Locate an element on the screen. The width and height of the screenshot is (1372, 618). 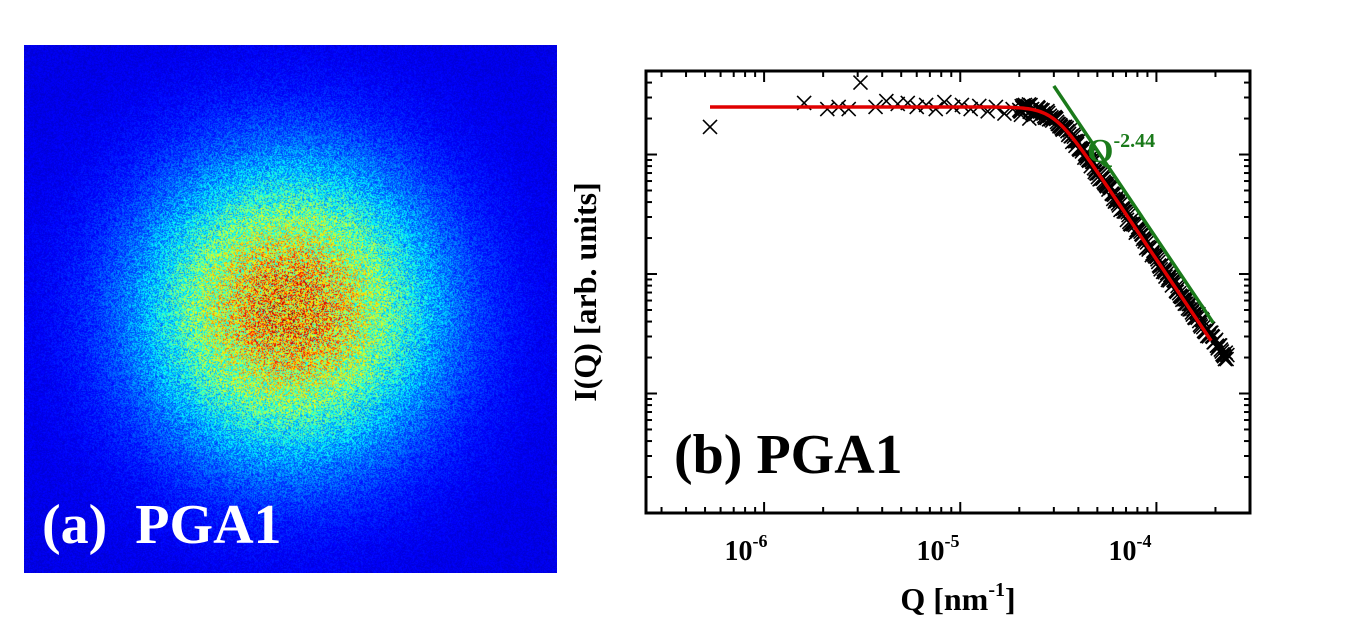
panel-b-label: (b) PGA1 is located at coordinates (788, 455).